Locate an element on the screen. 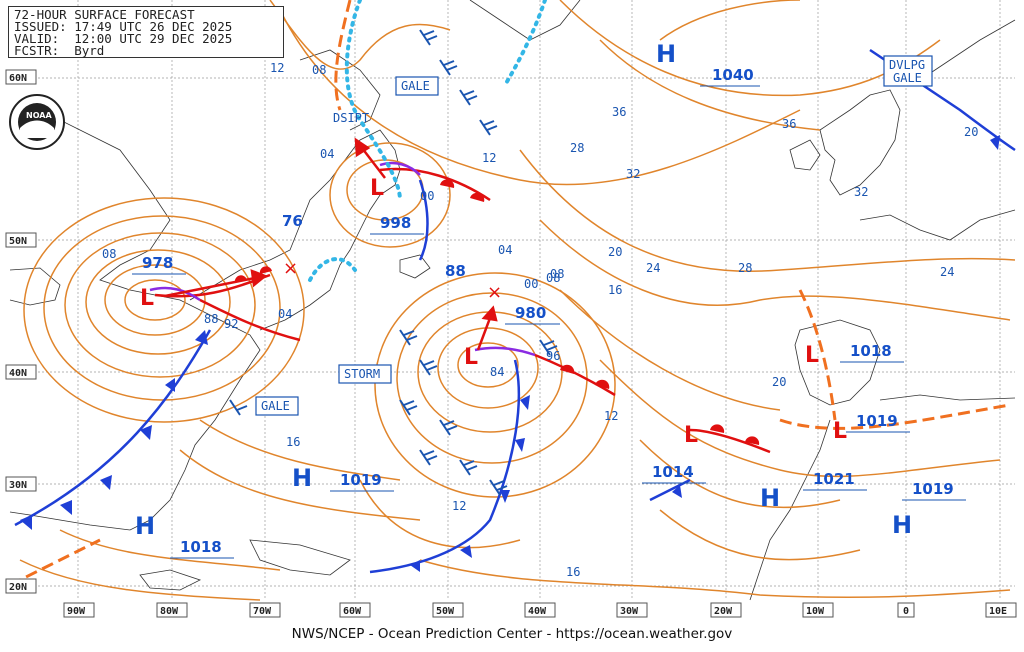  lon-label: 40W is located at coordinates (537, 611).